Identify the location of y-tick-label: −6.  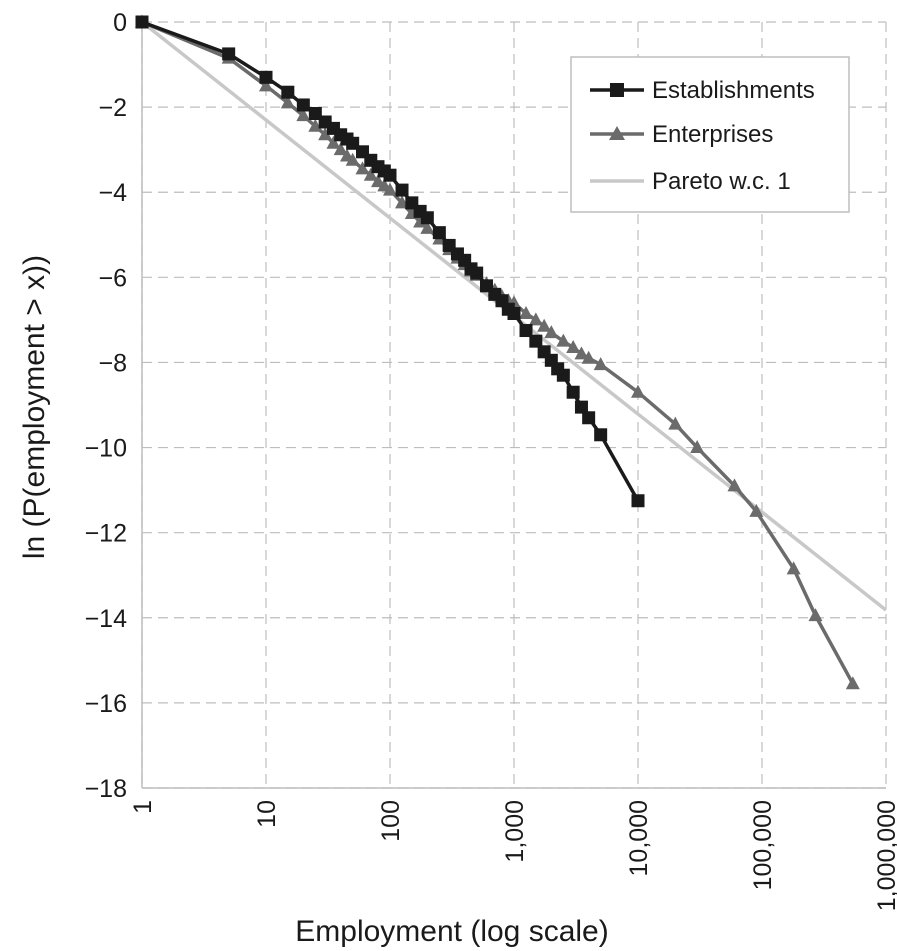
(112, 278).